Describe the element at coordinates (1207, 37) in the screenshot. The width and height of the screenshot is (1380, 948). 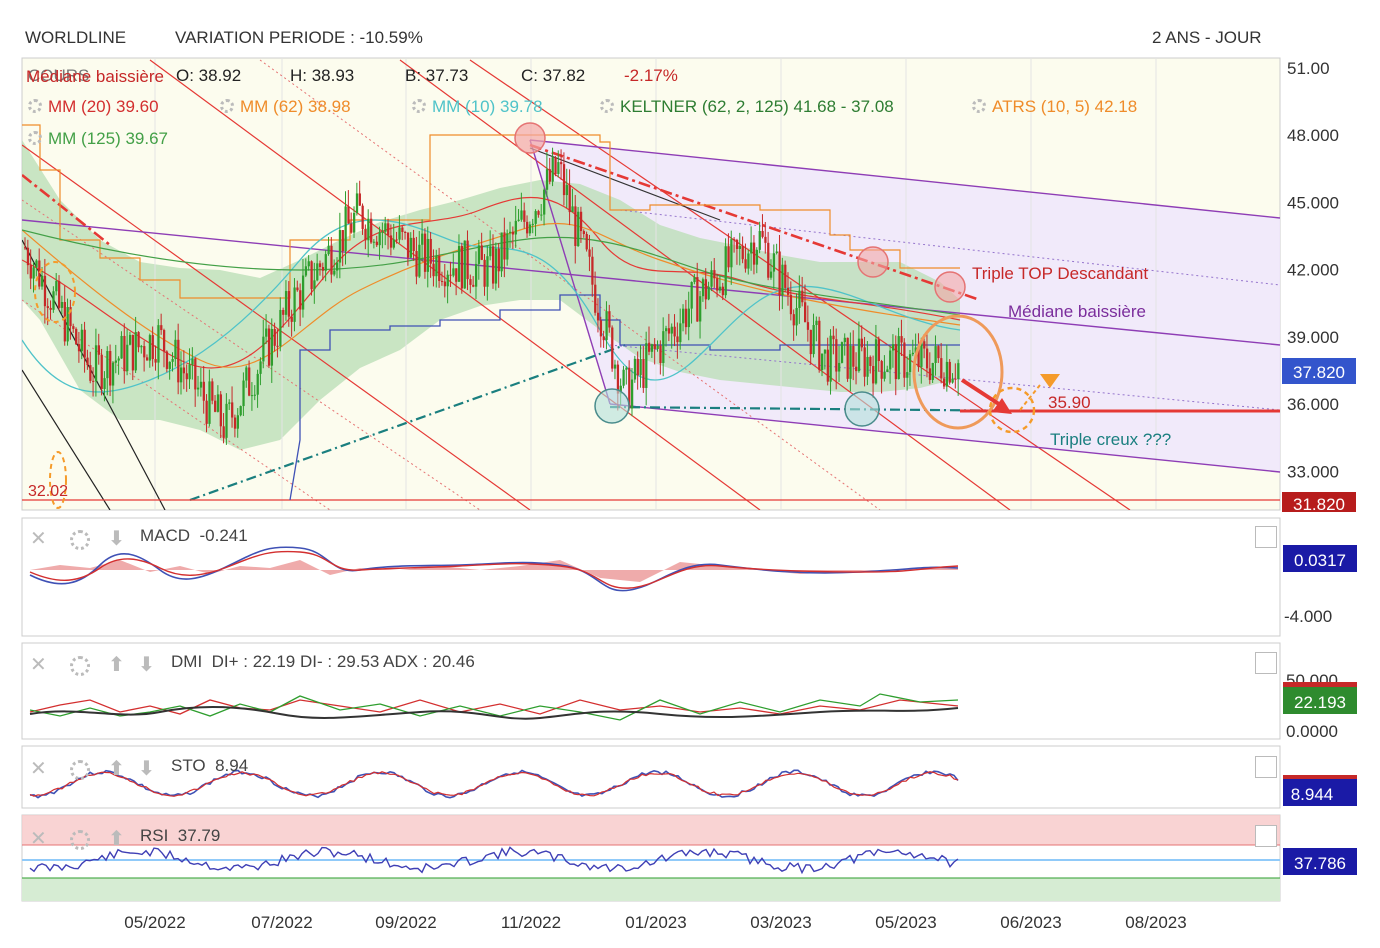
I see `period-selector: 2 ANS - JOUR` at that location.